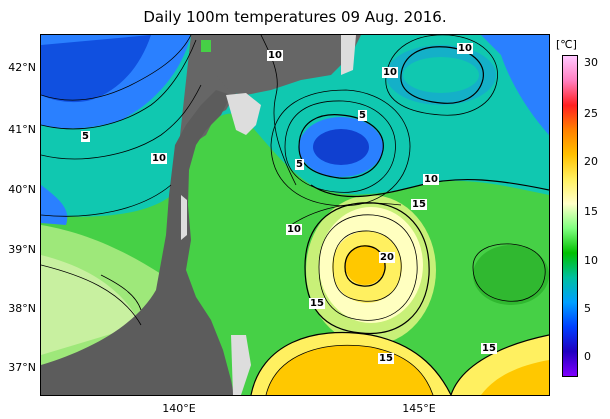  What do you see at coordinates (591, 260) in the screenshot?
I see `colorbar-tick-10: 10` at bounding box center [591, 260].